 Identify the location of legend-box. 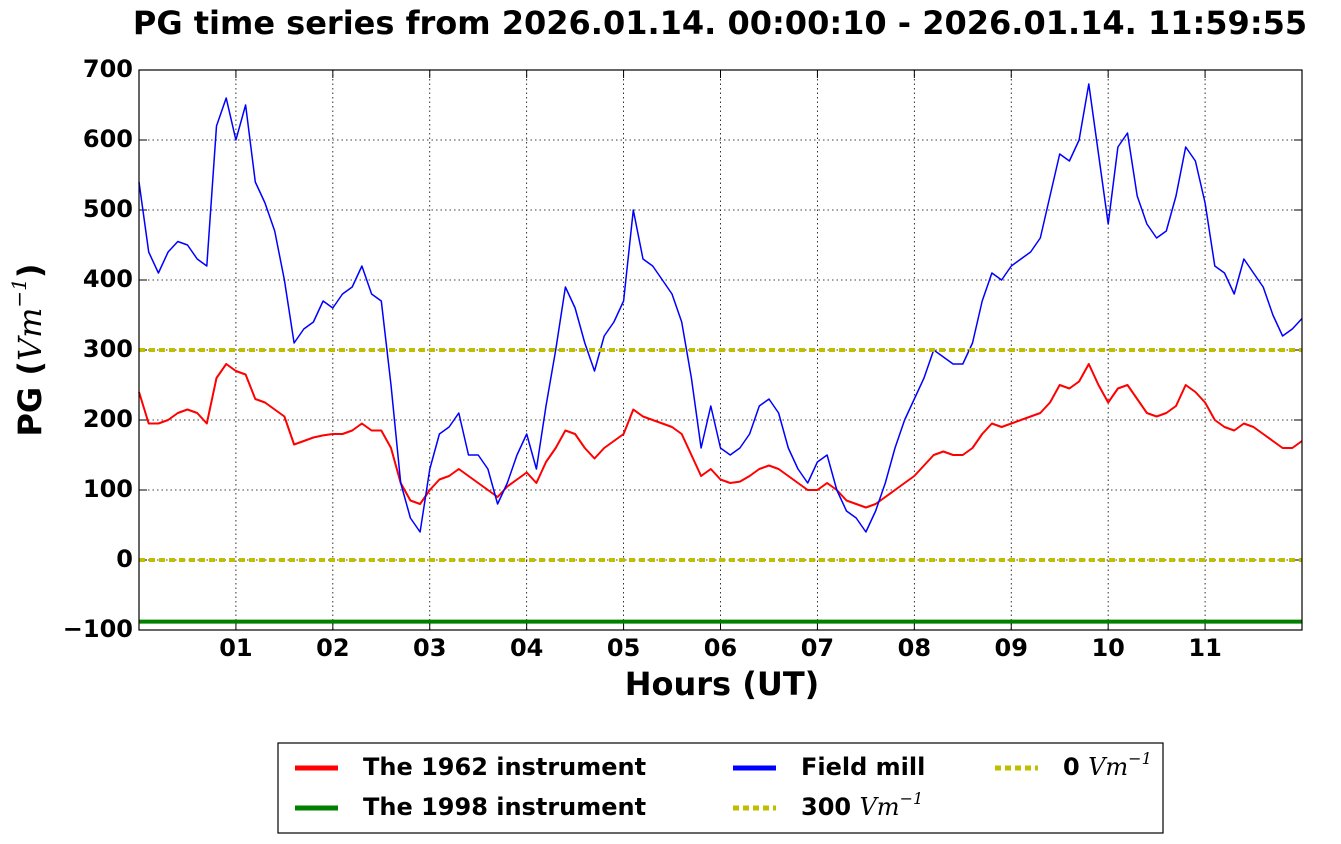
(720, 788).